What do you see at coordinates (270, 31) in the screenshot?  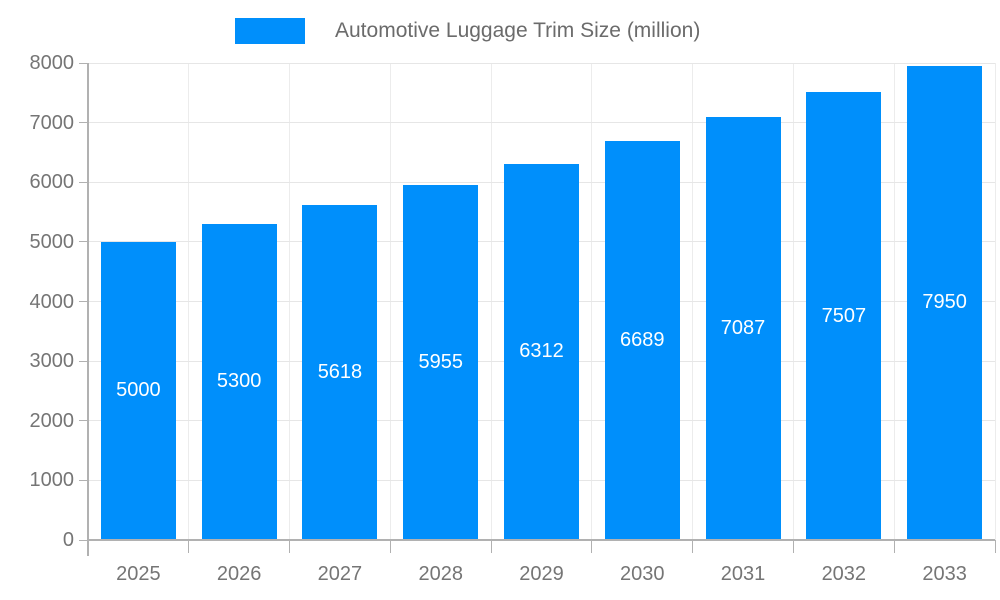 I see `legend-swatch` at bounding box center [270, 31].